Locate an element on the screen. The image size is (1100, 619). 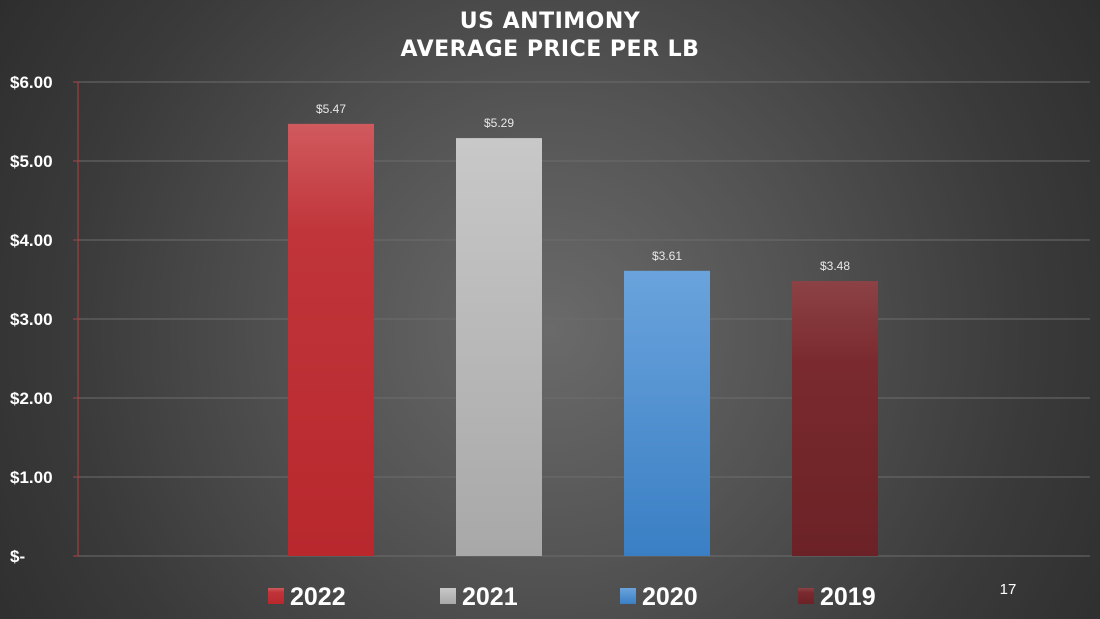
data-label-2021: $5.29 is located at coordinates (499, 123).